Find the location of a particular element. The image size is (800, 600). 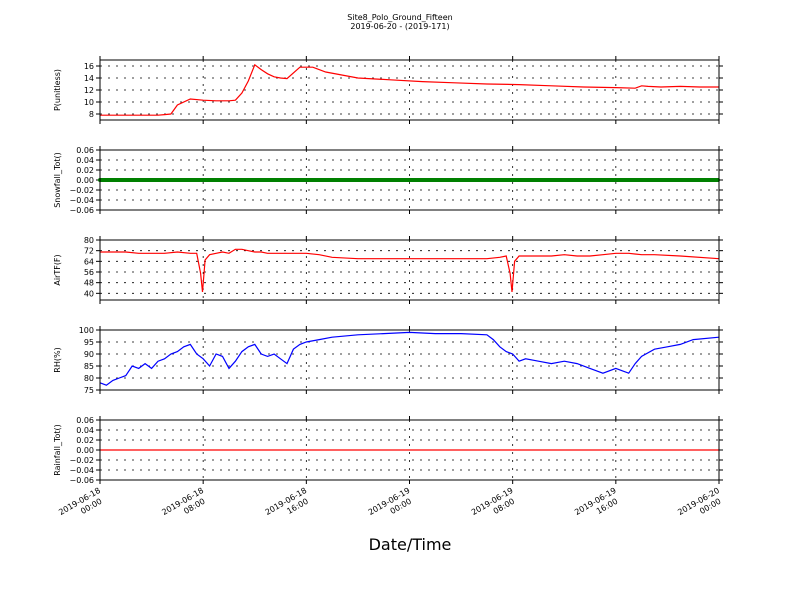

x-tick-label: 2019-06-1800:00 is located at coordinates (82, 506).